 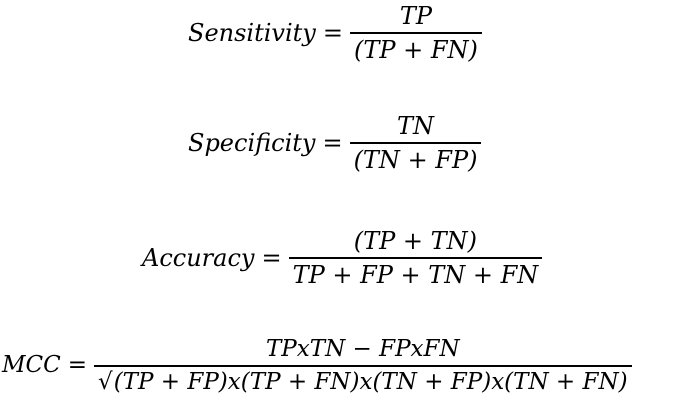 What do you see at coordinates (415, 16) in the screenshot?
I see `sensitivity-numerator: TP` at bounding box center [415, 16].